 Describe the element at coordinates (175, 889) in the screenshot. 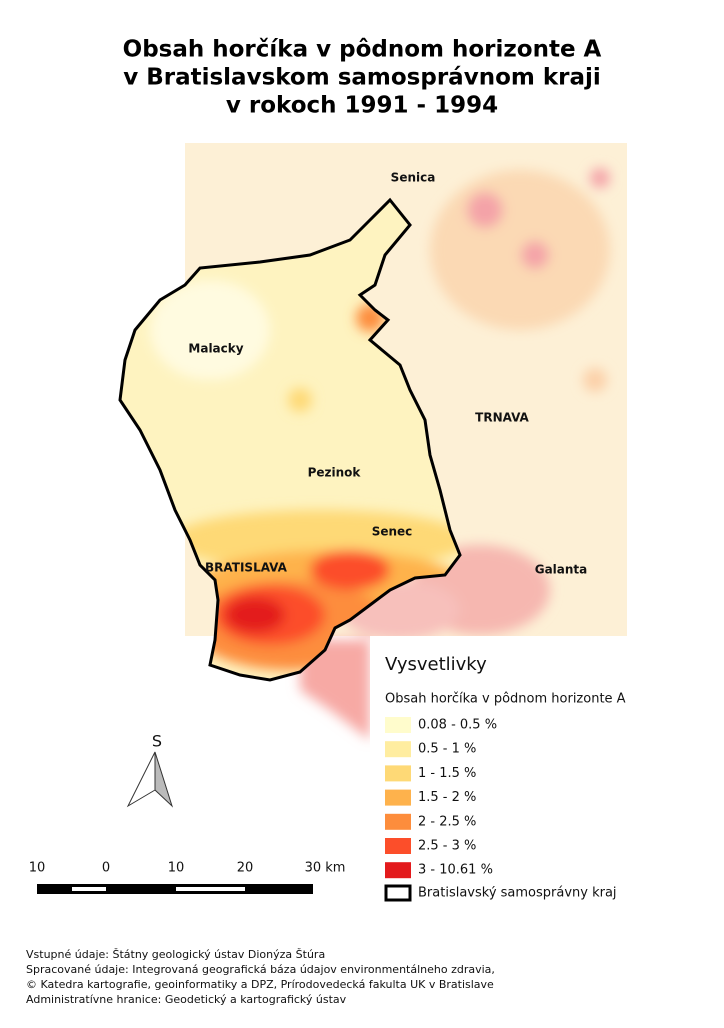

I see `scale-bar` at that location.